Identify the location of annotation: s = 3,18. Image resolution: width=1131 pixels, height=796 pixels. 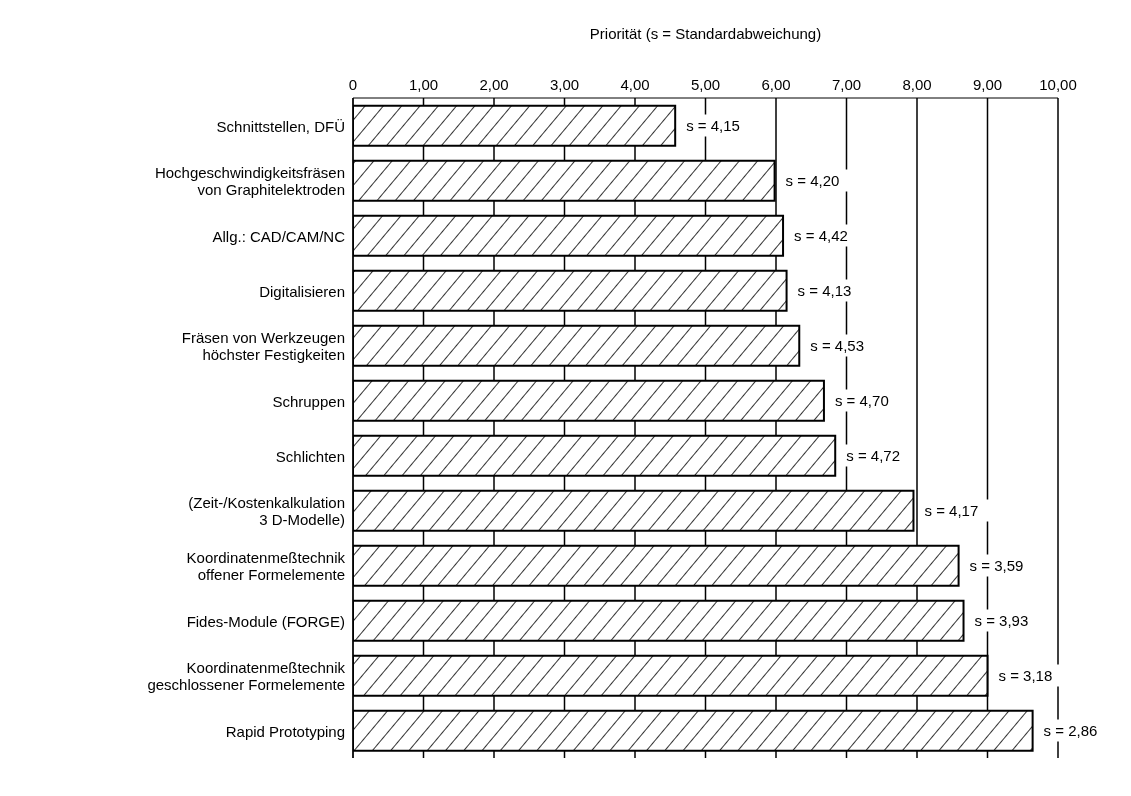
(1025, 675).